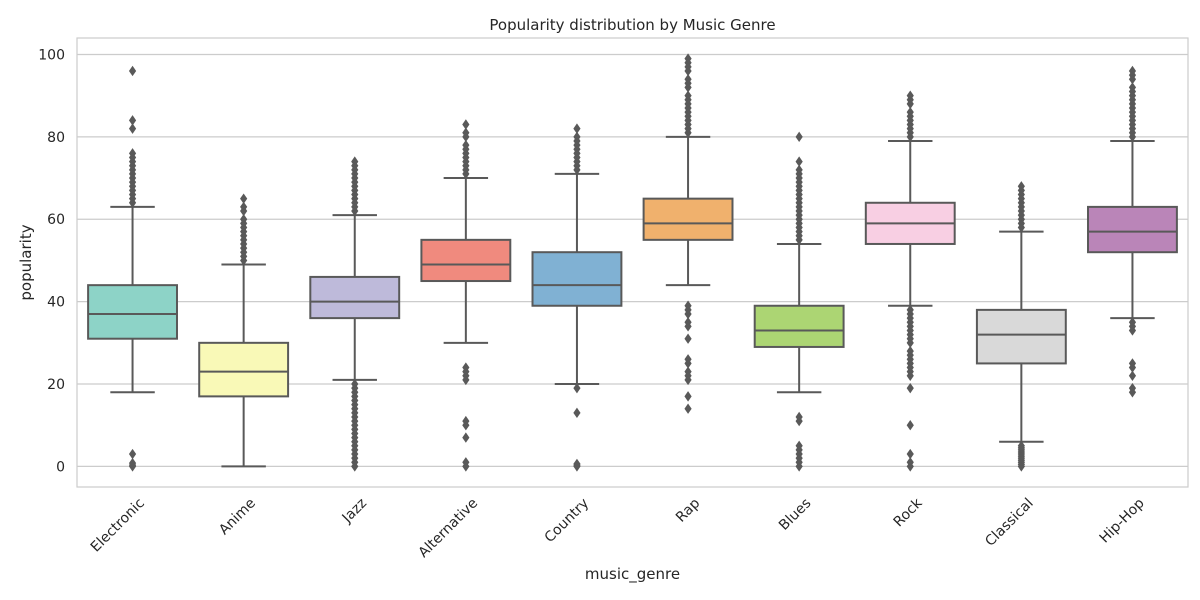 This screenshot has height=600, width=1200. Describe the element at coordinates (26, 262) in the screenshot. I see `y-axis-label: popularity` at that location.